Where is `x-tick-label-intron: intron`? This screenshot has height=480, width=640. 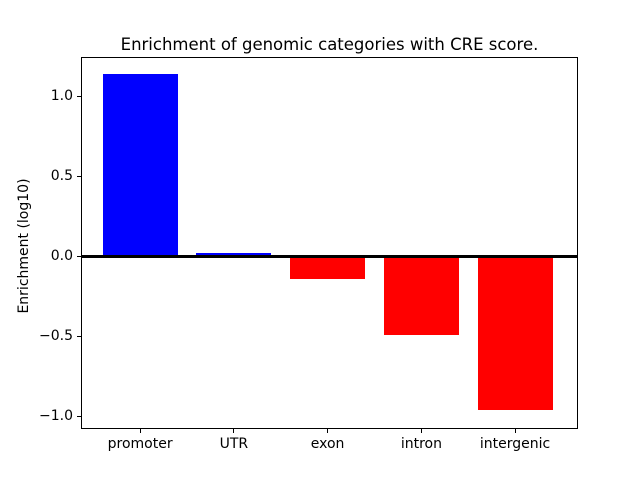 x-tick-label-intron: intron is located at coordinates (421, 444).